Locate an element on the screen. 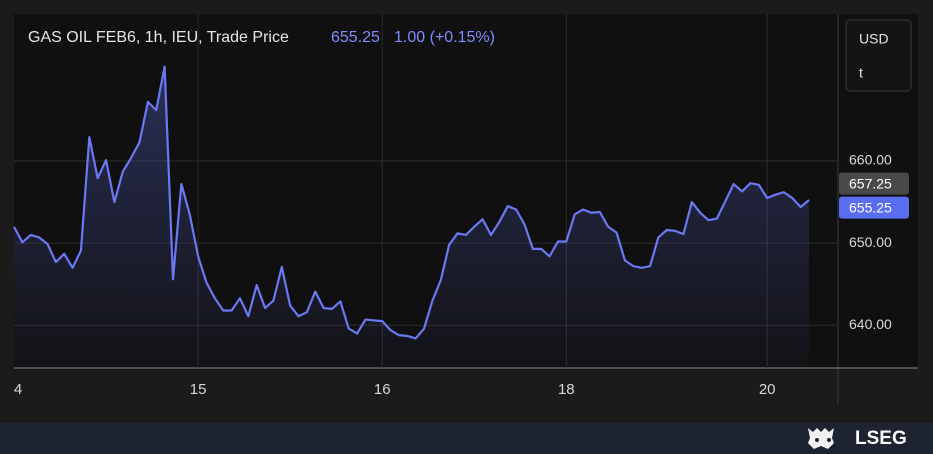 The width and height of the screenshot is (933, 454). unit: t is located at coordinates (861, 73).